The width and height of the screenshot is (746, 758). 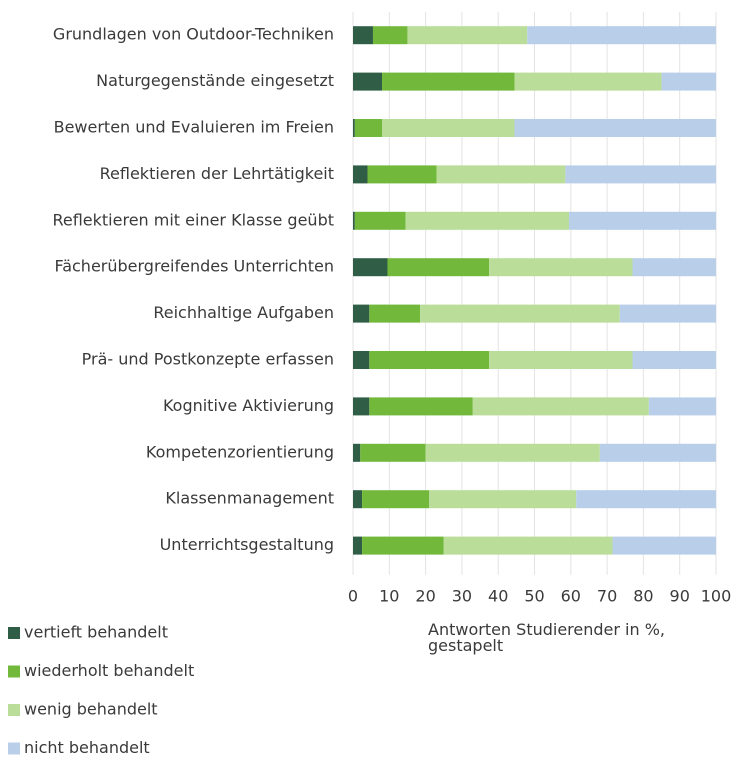 I want to click on legend-label: vertieft behandelt, so click(x=96, y=632).